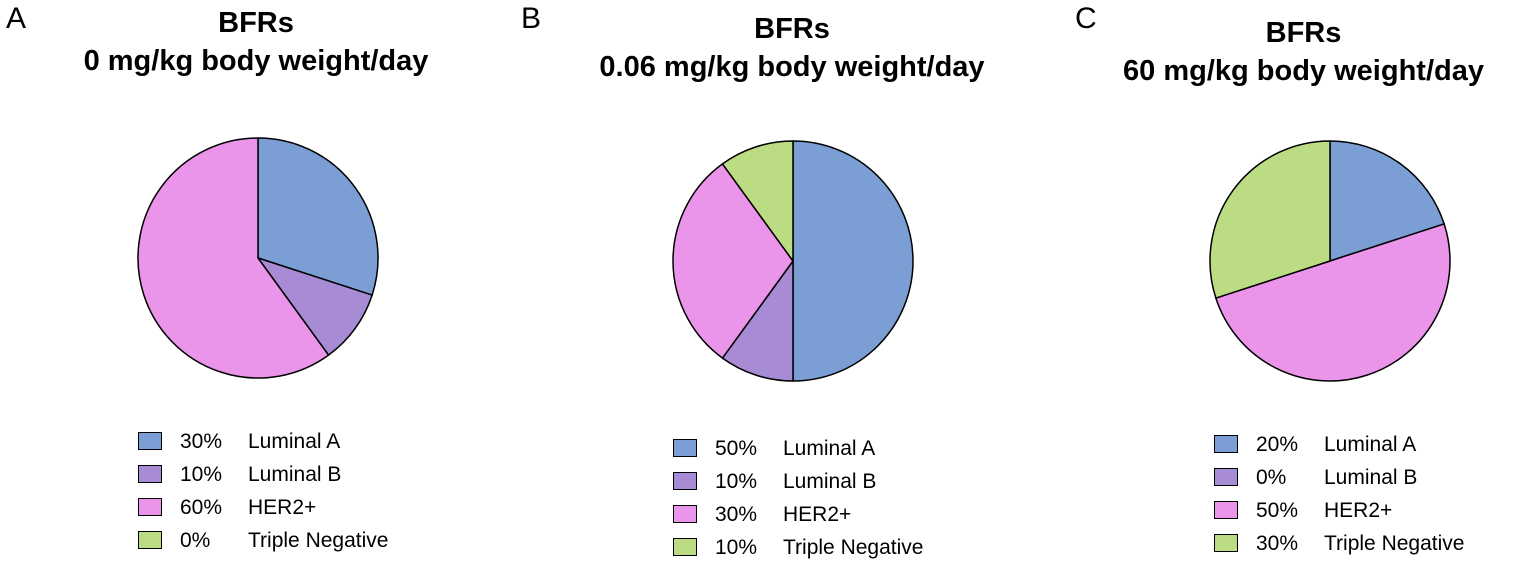  I want to click on chart-subtitle: 0.06 mg/kg body weight/day, so click(792, 67).